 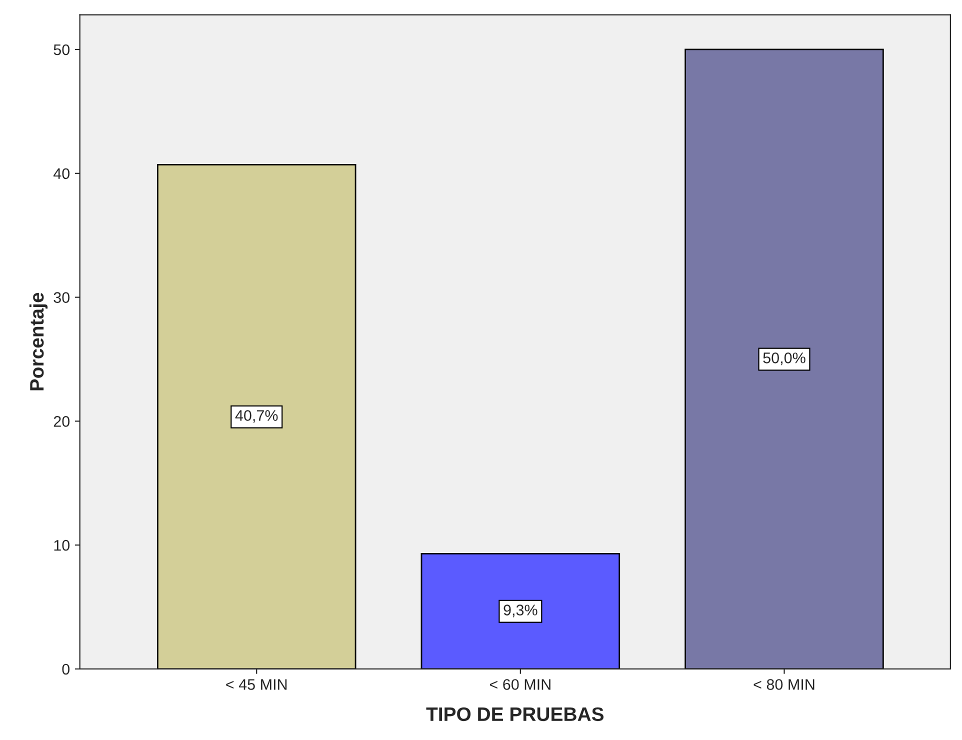 What do you see at coordinates (66, 669) in the screenshot?
I see `y-tick-label: 0` at bounding box center [66, 669].